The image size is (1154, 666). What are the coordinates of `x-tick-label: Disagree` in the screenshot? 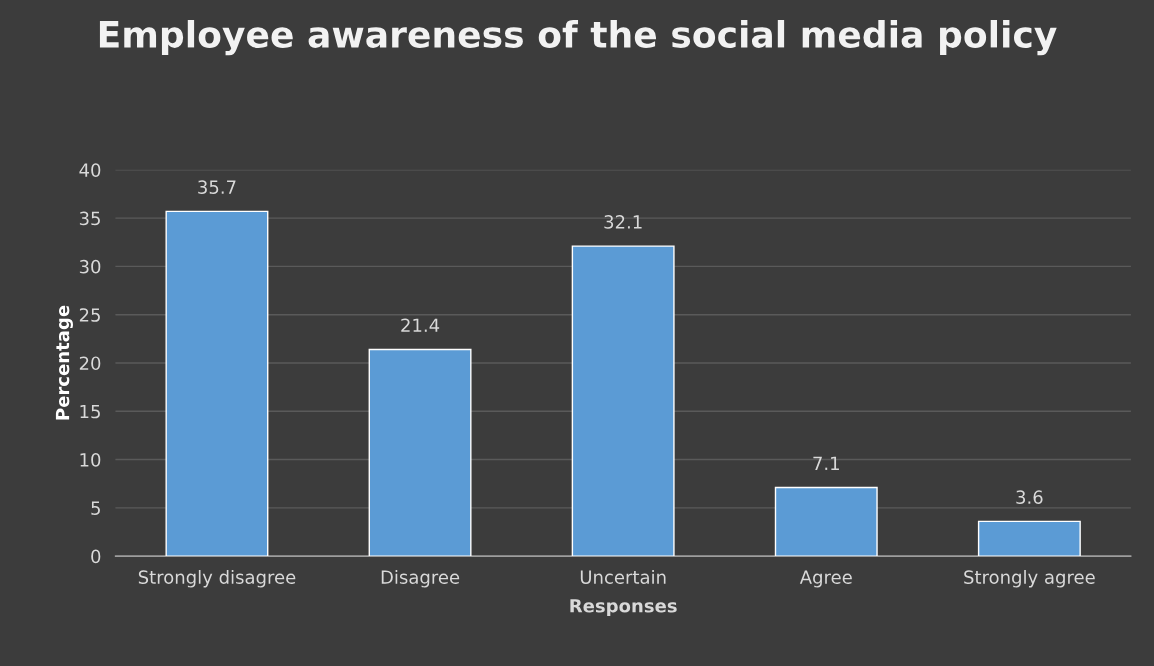 It's located at (420, 579).